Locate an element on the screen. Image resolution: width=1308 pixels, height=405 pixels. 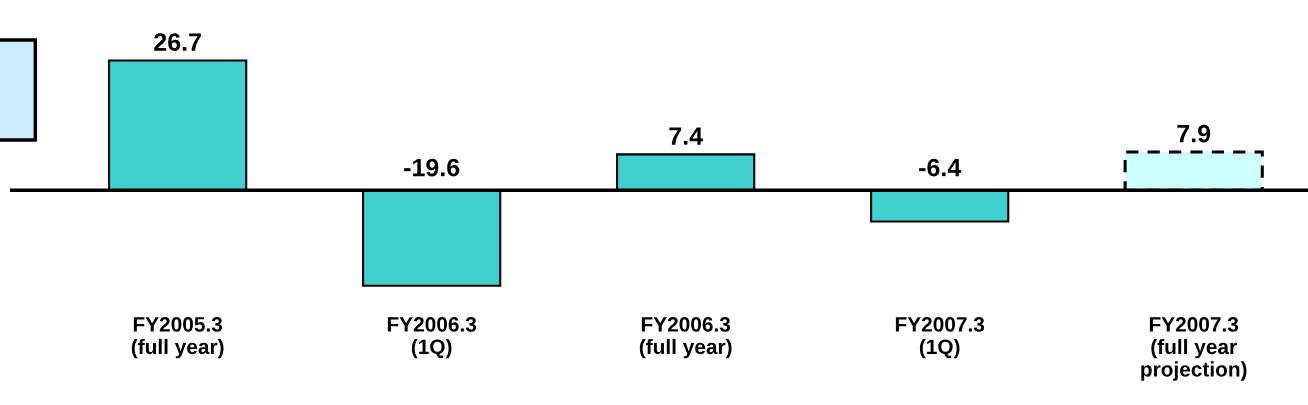
data-label: -6.4 is located at coordinates (940, 167).